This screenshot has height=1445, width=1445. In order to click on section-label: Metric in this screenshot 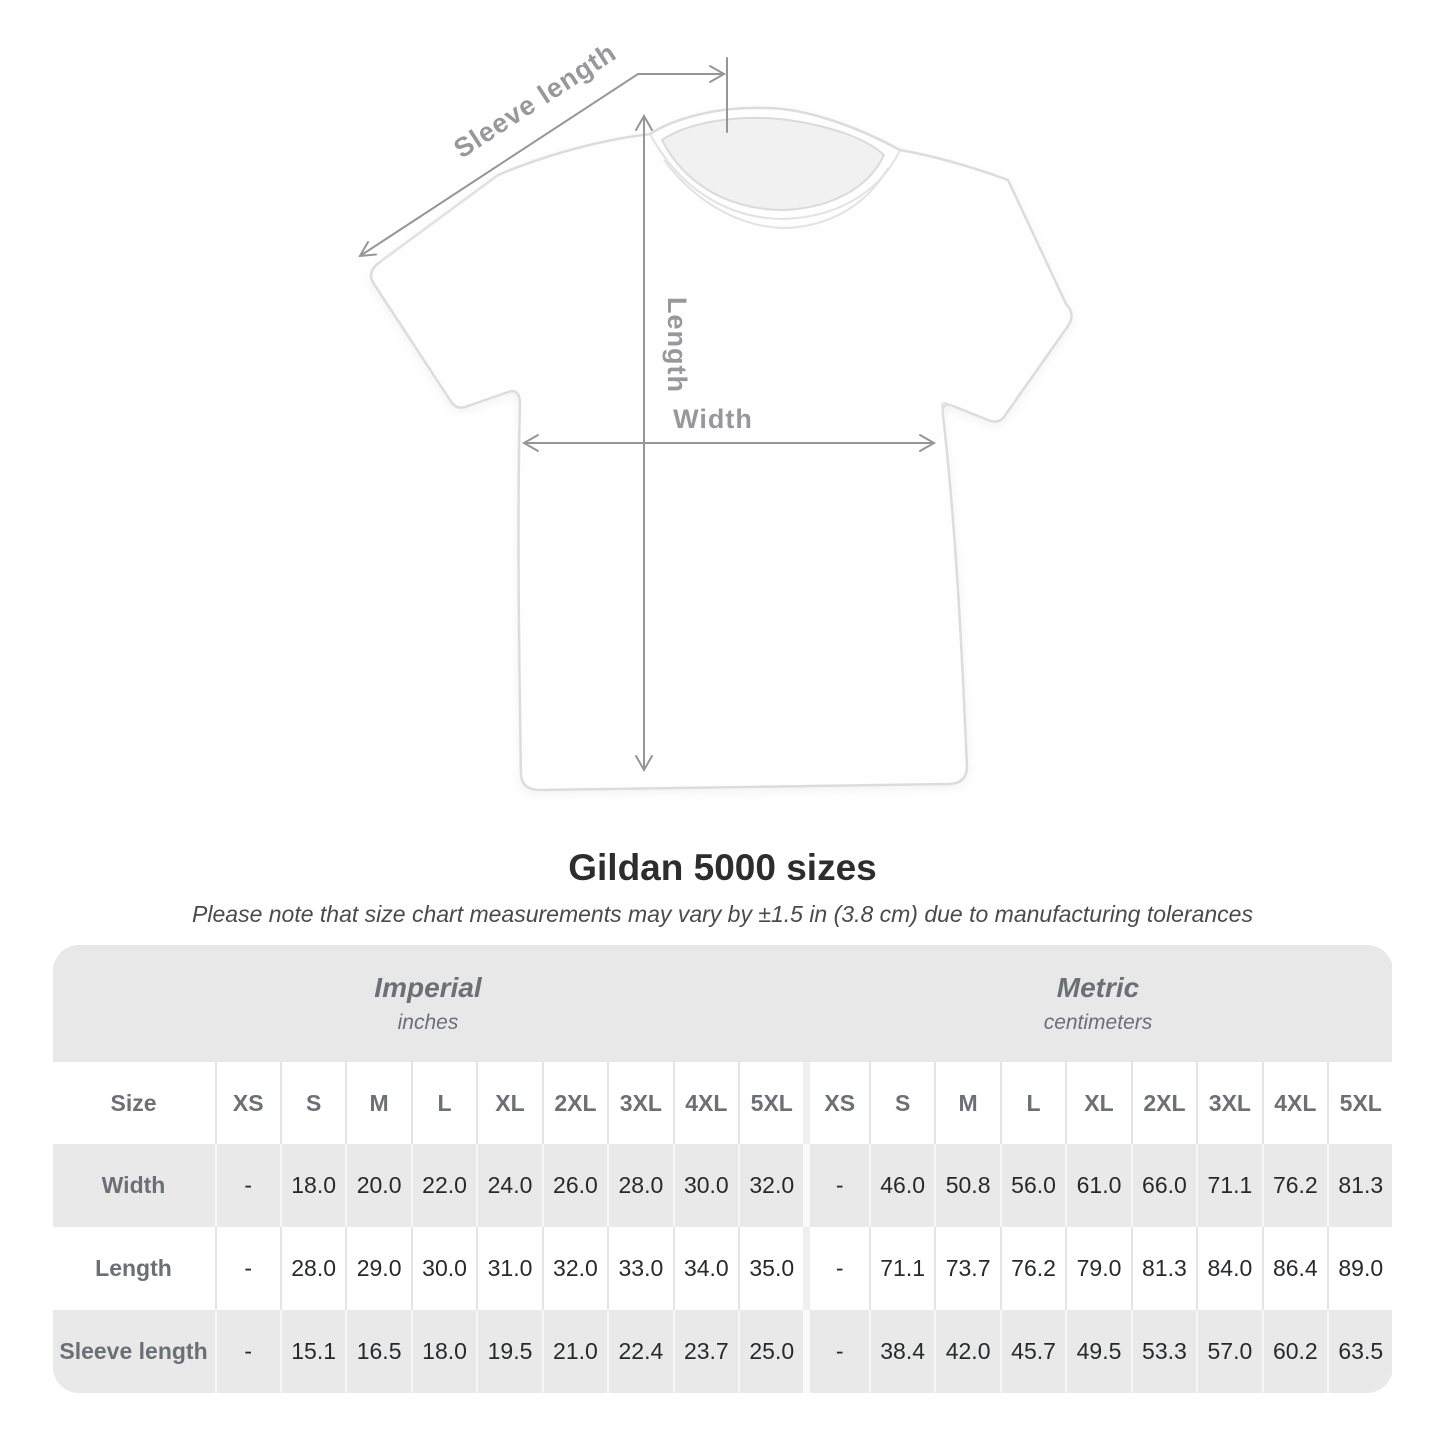, I will do `click(1098, 987)`.